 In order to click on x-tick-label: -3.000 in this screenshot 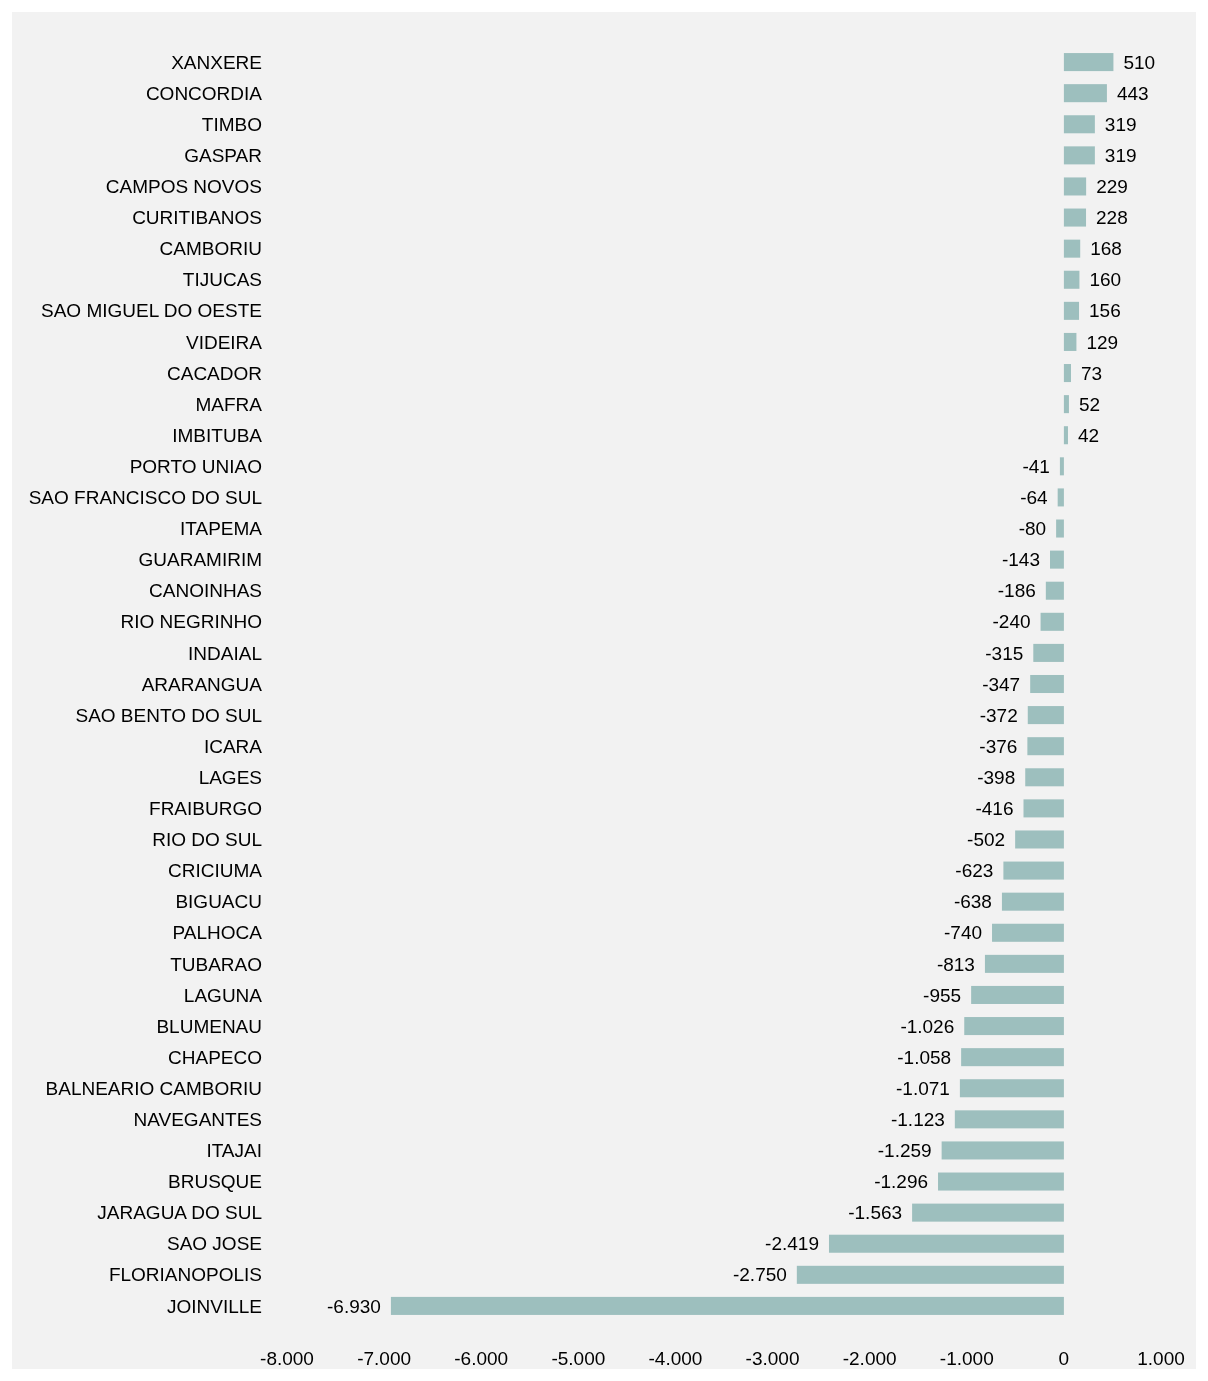, I will do `click(772, 1358)`.